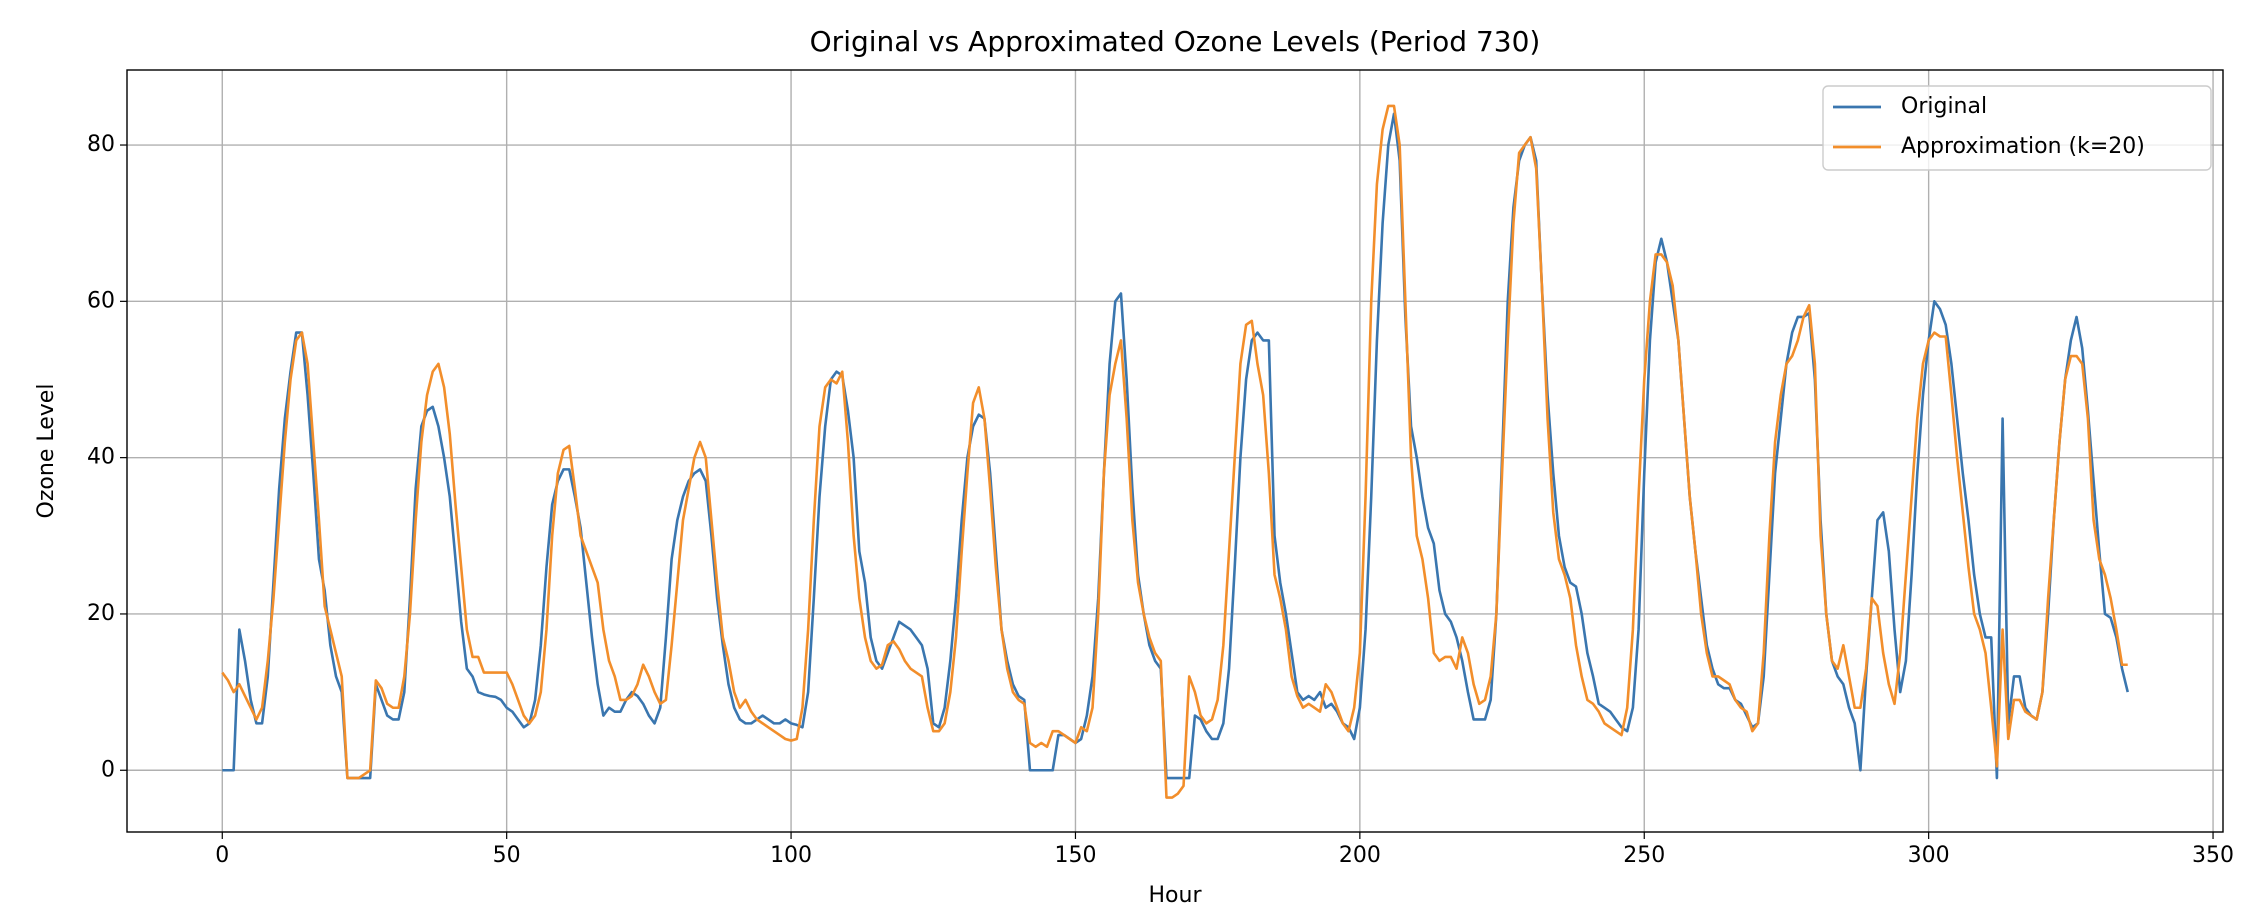  What do you see at coordinates (2017, 128) in the screenshot?
I see `legend-box` at bounding box center [2017, 128].